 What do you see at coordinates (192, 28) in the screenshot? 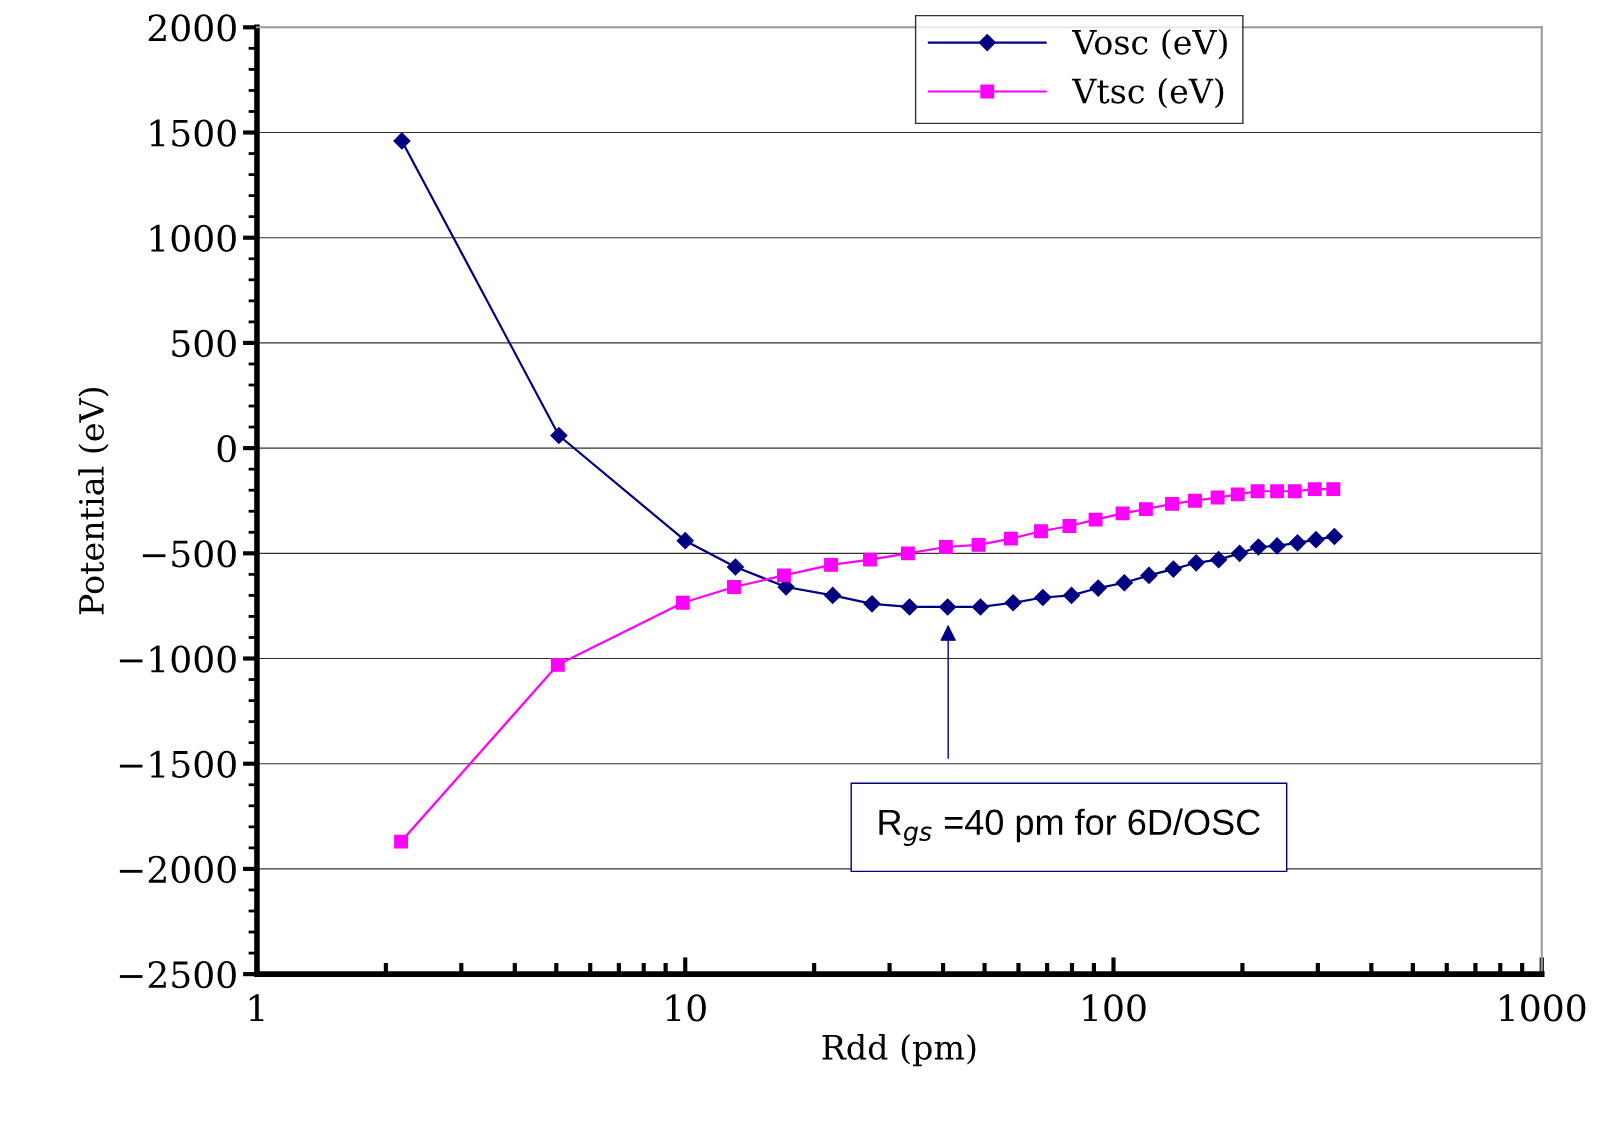
I see `y-tick-label: 2000` at bounding box center [192, 28].